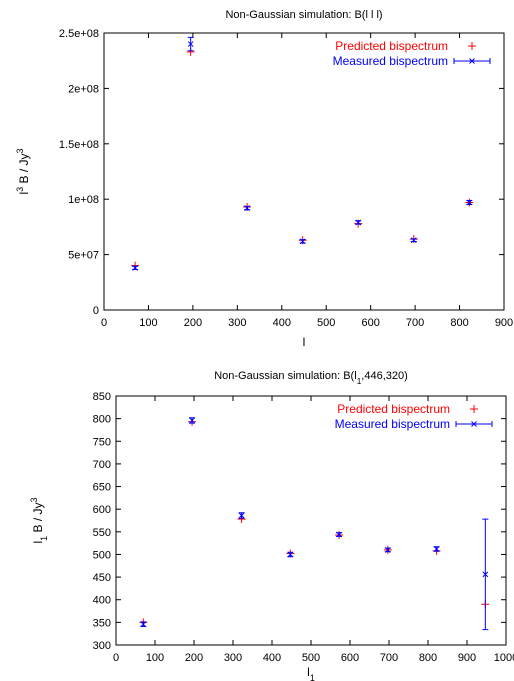 The width and height of the screenshot is (514, 681). What do you see at coordinates (102, 578) in the screenshot?
I see `y-tick-label: 450` at bounding box center [102, 578].